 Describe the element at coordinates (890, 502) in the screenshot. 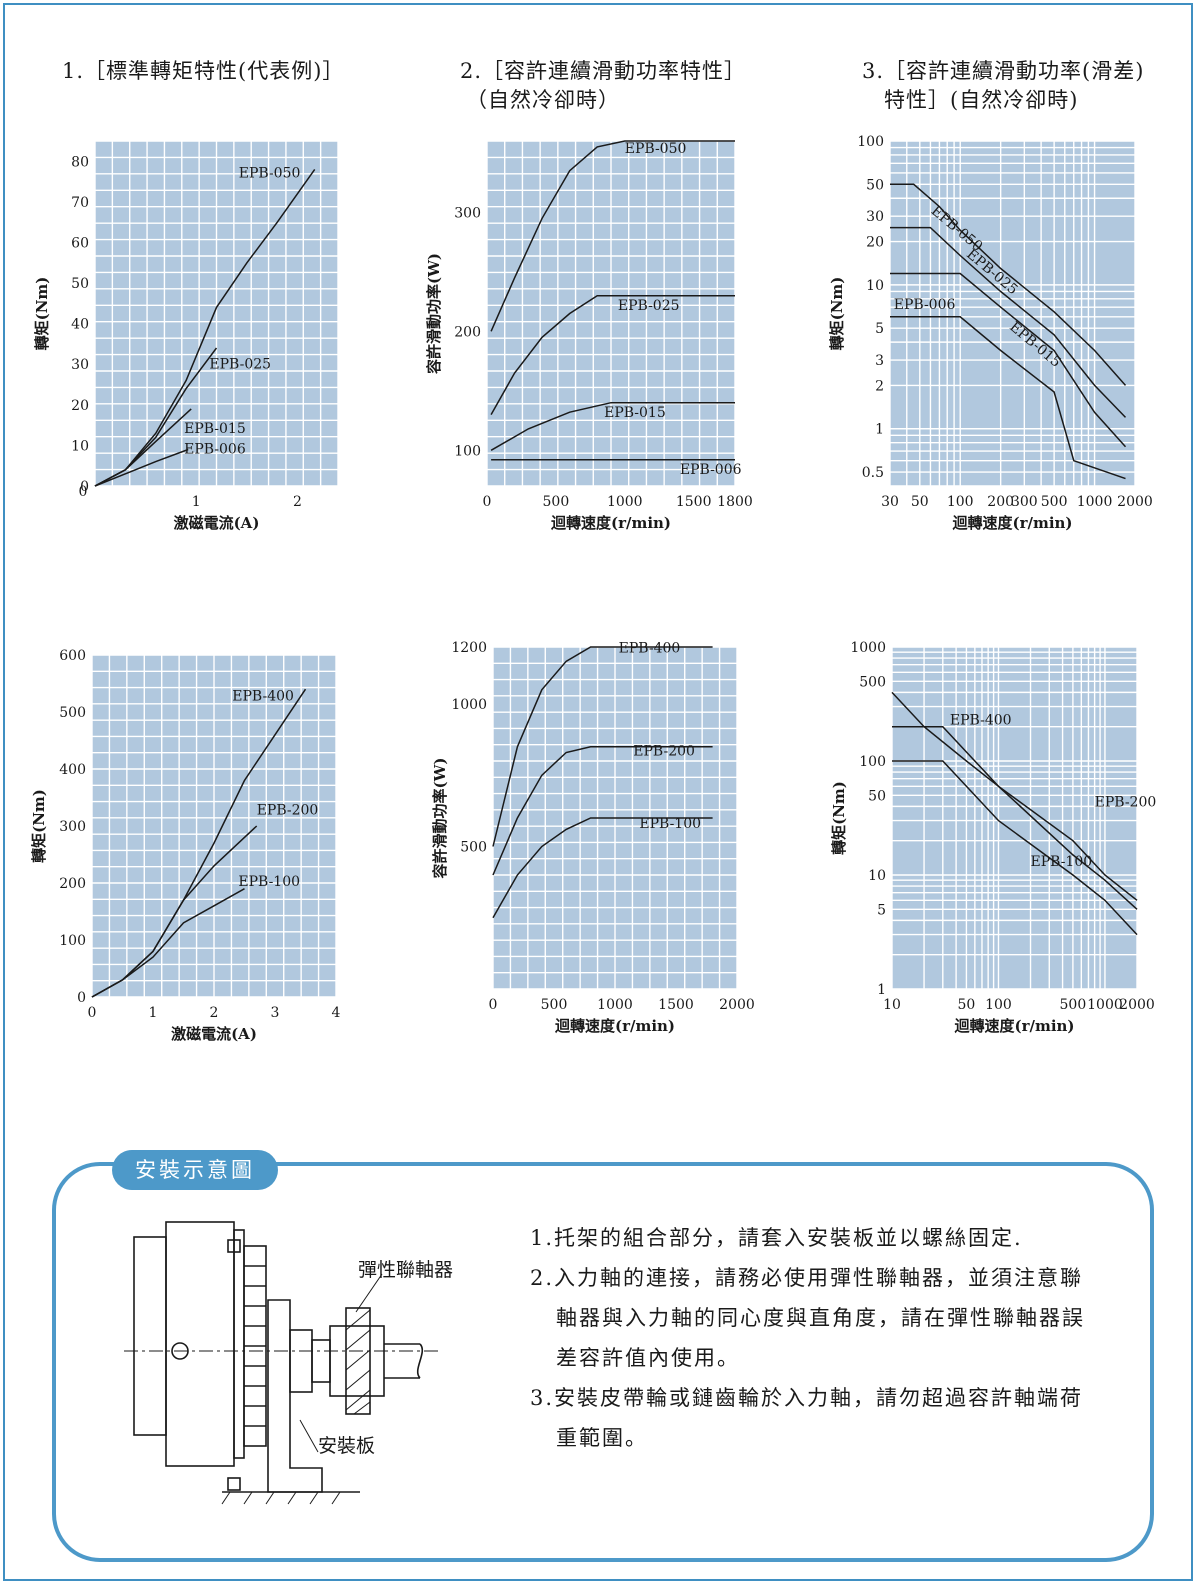

I see `x-tick-label: 30` at that location.